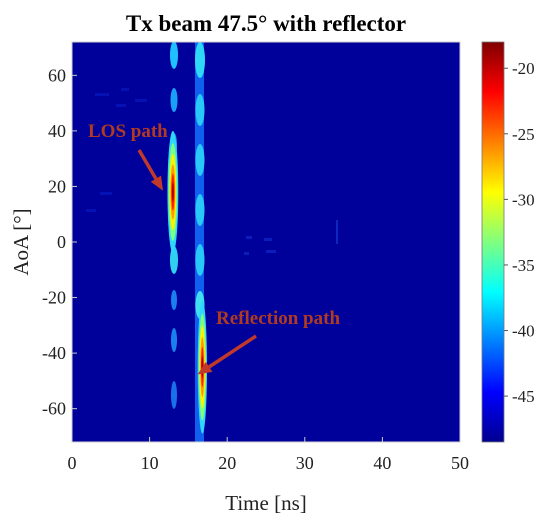 Image resolution: width=550 pixels, height=528 pixels. I want to click on y-tick-label: 0, so click(61, 242).